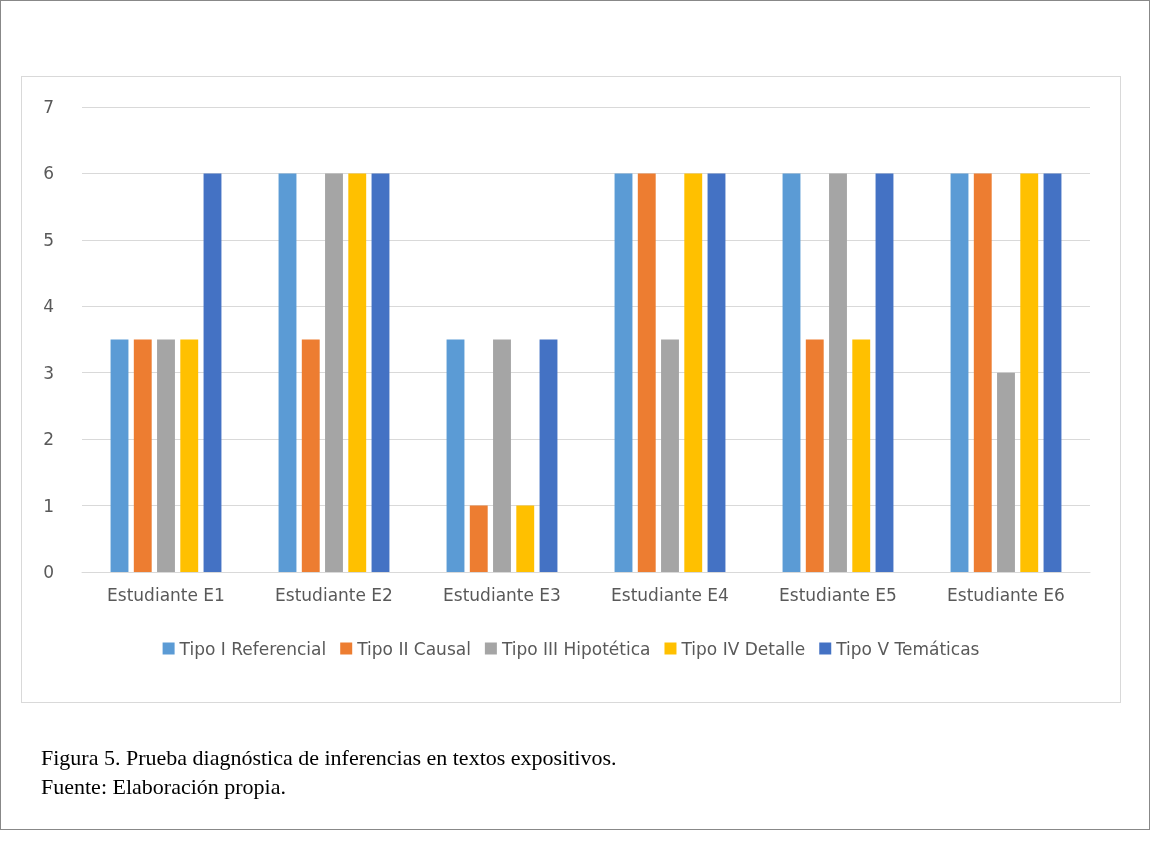  What do you see at coordinates (743, 648) in the screenshot?
I see `legend-label: Tipo IV Detalle` at bounding box center [743, 648].